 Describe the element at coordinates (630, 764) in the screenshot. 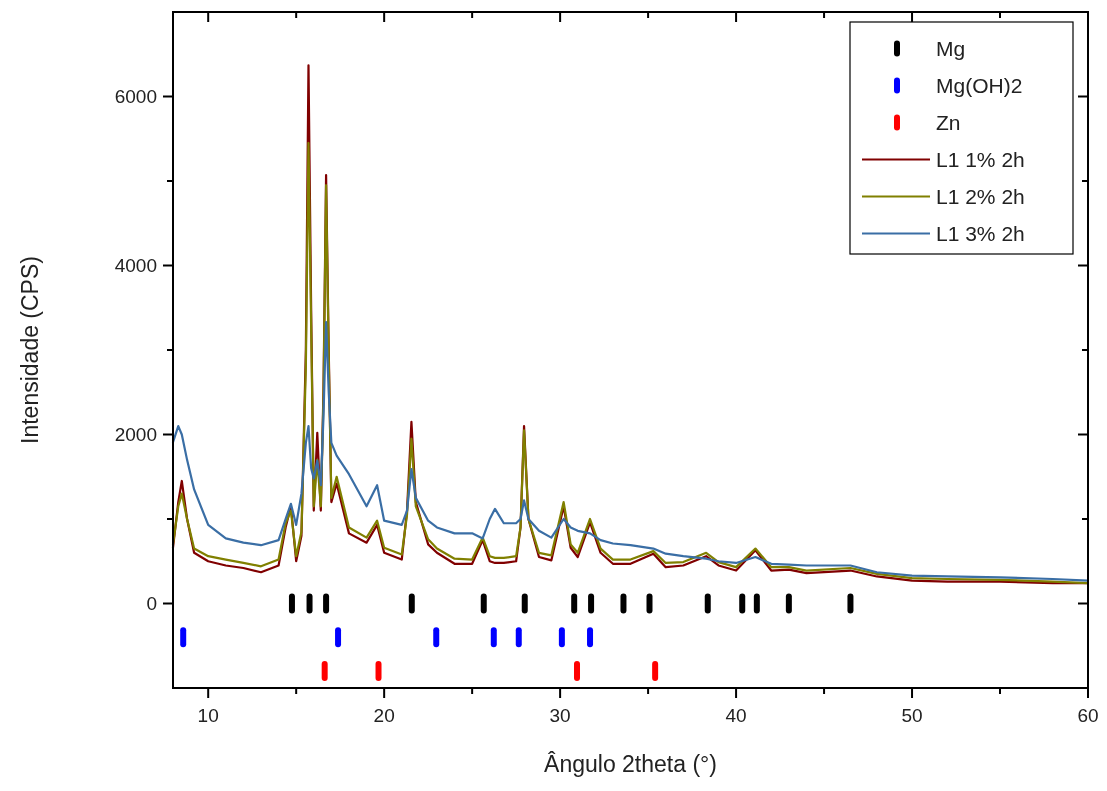

I see `x-axis-title: Ângulo 2theta (°)` at that location.